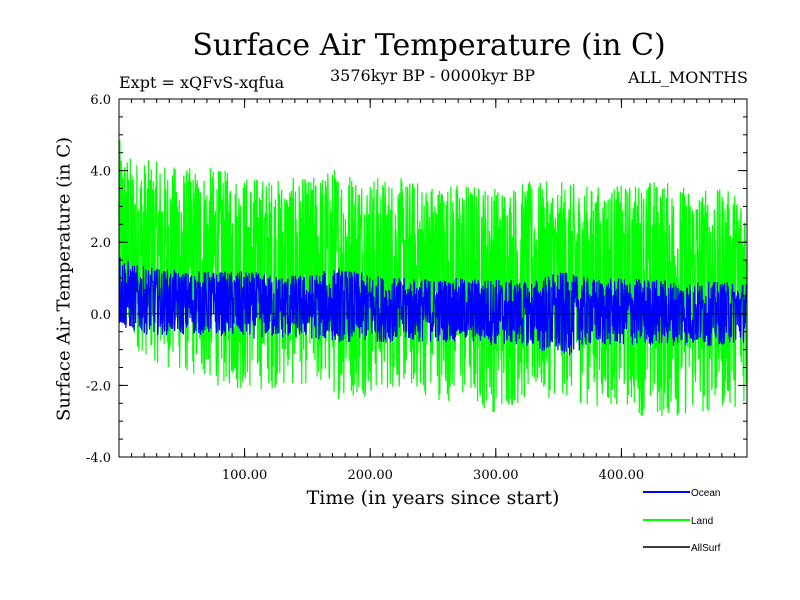 The image size is (800, 600). What do you see at coordinates (433, 306) in the screenshot?
I see `series-ocean-line` at bounding box center [433, 306].